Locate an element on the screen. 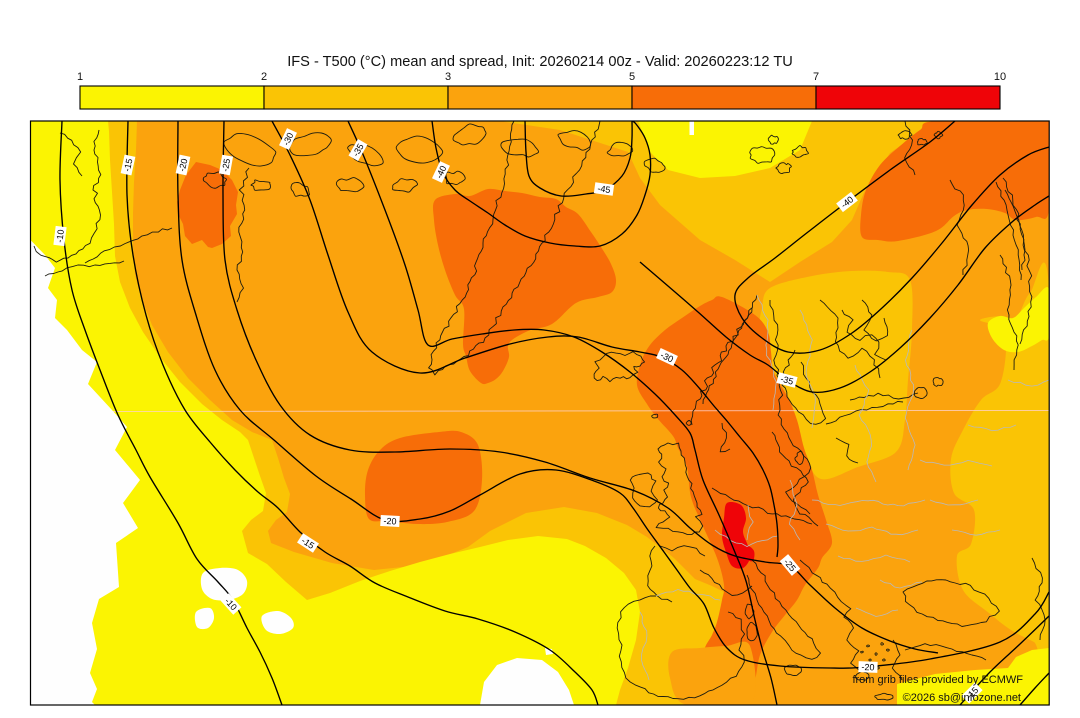 The image size is (1080, 718). svg-text: 5 is located at coordinates (632, 77).